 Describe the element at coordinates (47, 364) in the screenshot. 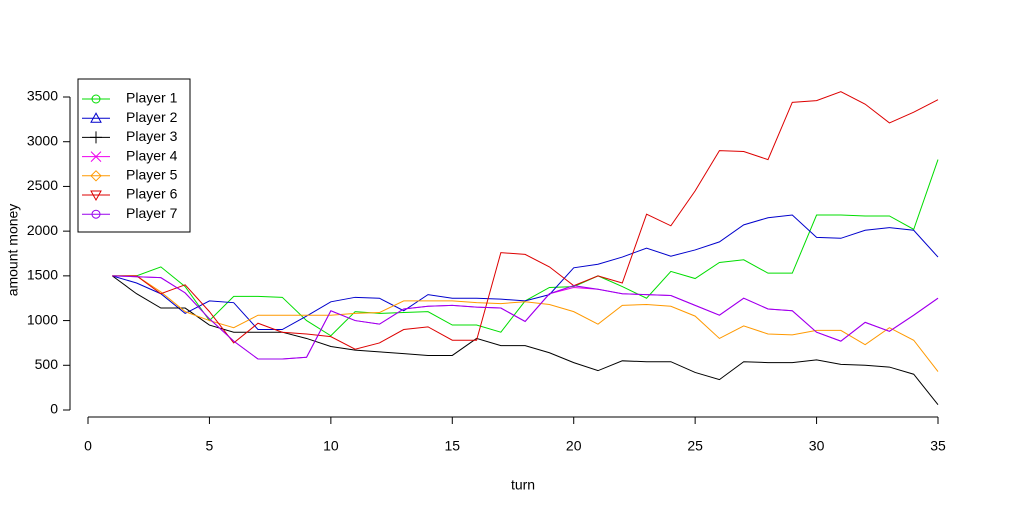

I see `y-tick-label: 500` at that location.